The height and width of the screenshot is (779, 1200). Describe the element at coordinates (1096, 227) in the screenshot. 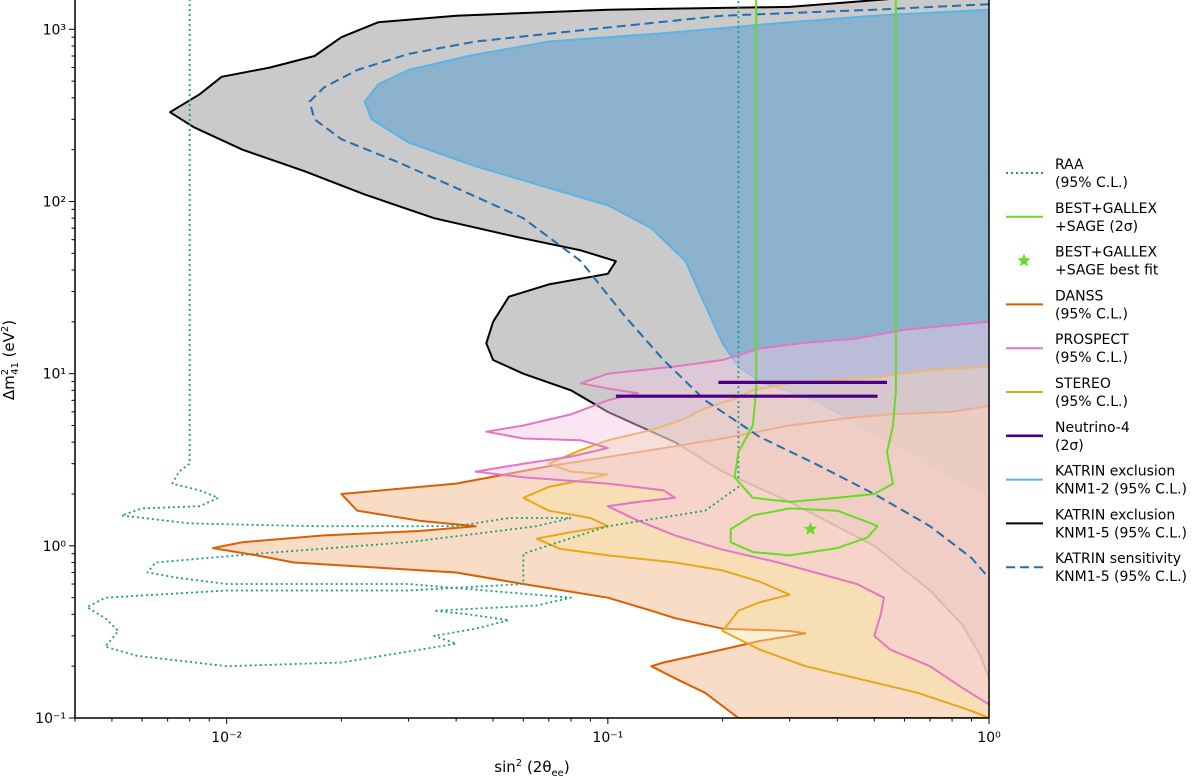

I see `legend-label-best-gallex-sage-2: +SAGE (2σ)` at that location.